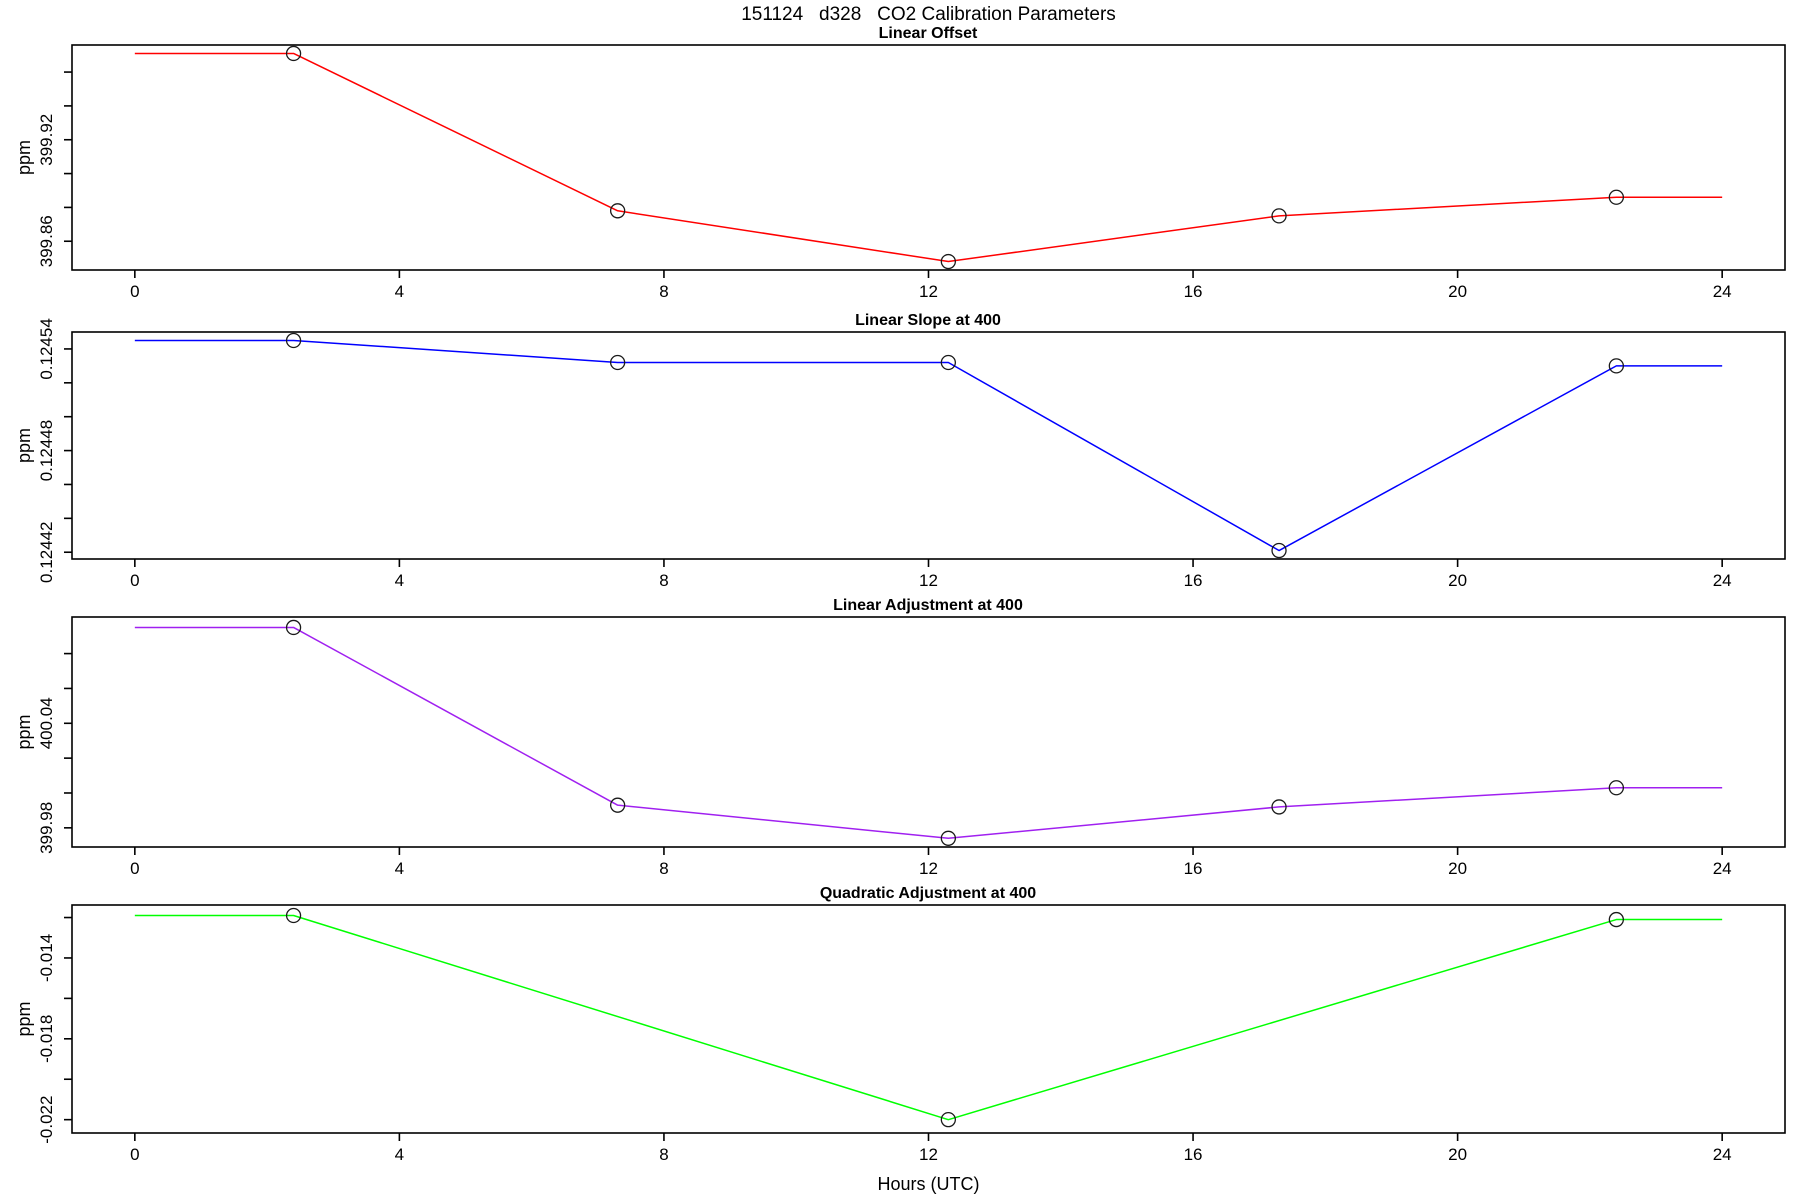 The image size is (1800, 1200). I want to click on x-axis-label: Hours (UTC), so click(928, 1184).